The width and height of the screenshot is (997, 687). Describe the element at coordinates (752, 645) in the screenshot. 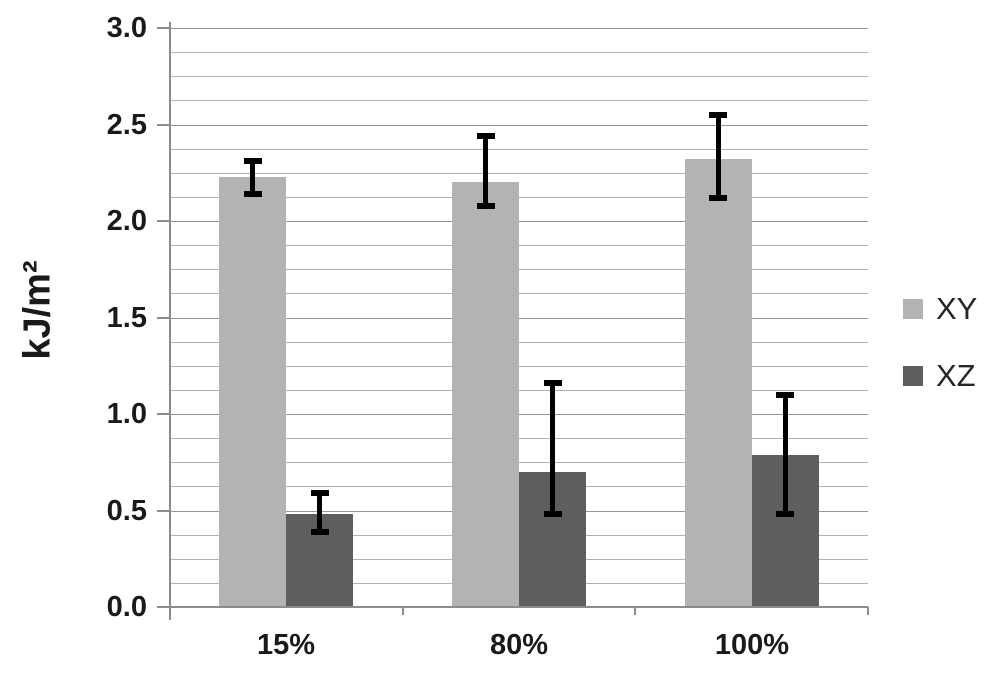

I see `x-category-label: 100%` at that location.